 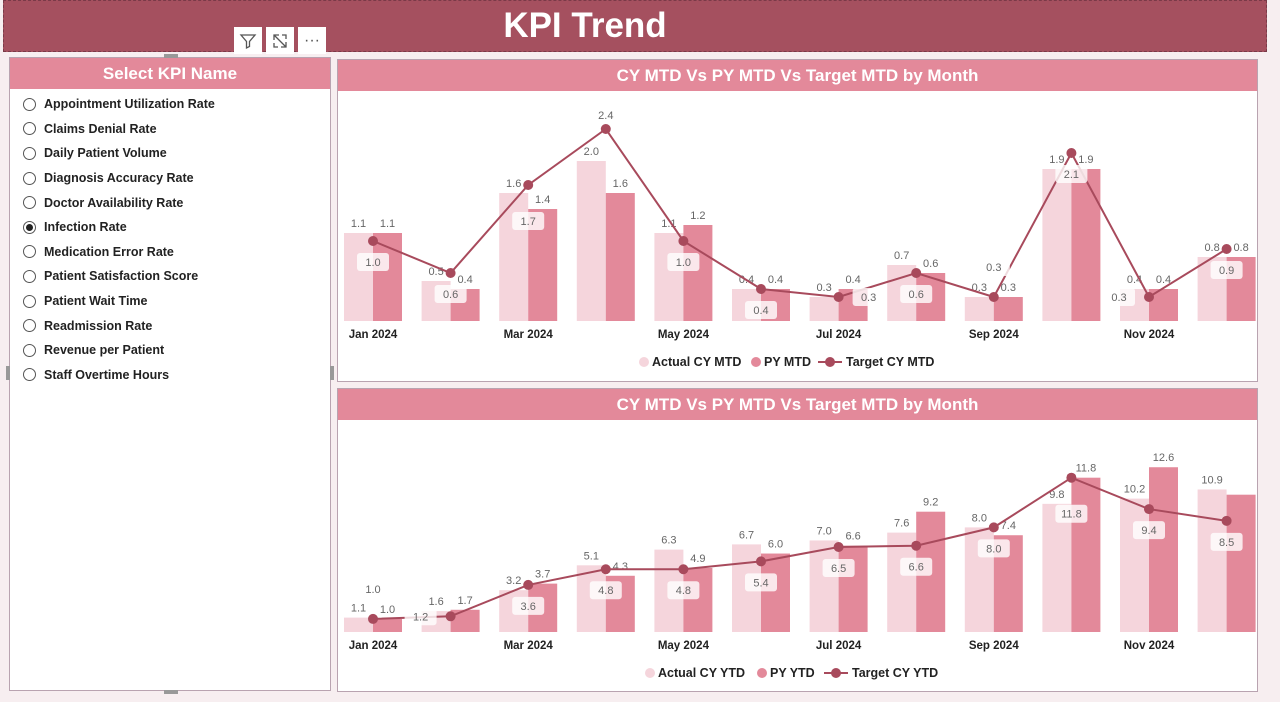 I want to click on data-label-py: 11.8, so click(x=1086, y=469).